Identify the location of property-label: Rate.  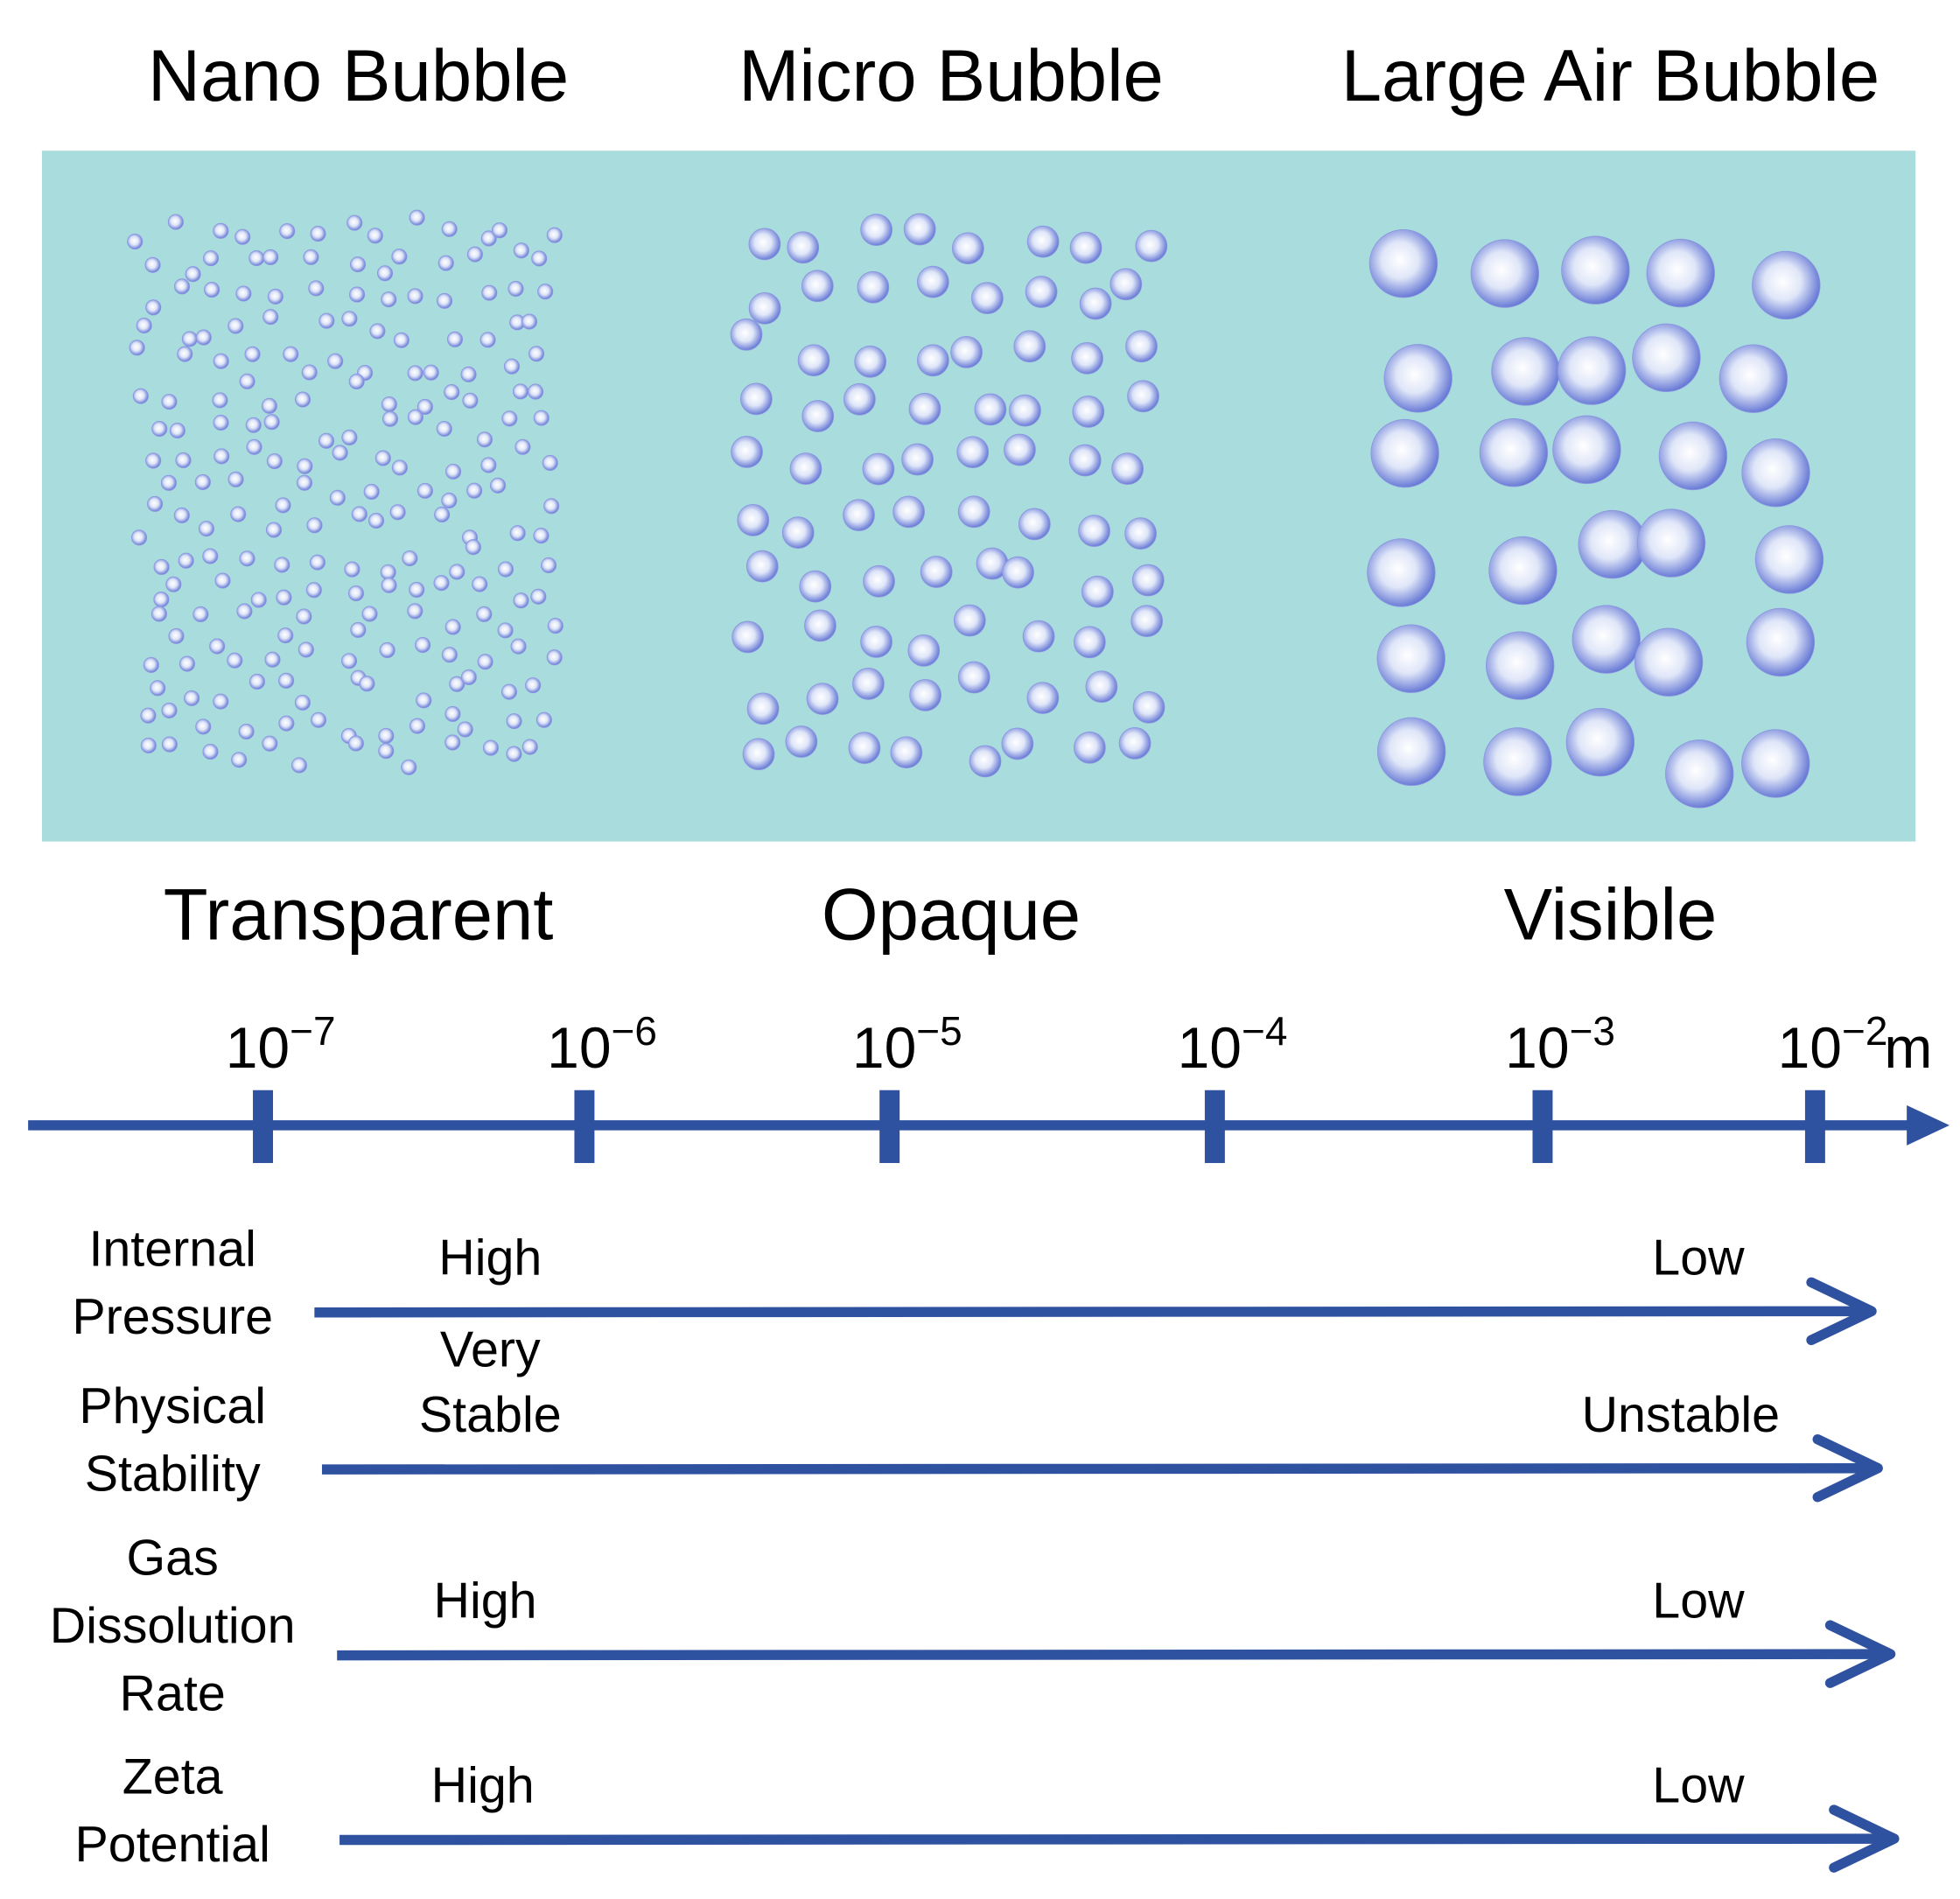
(173, 1694).